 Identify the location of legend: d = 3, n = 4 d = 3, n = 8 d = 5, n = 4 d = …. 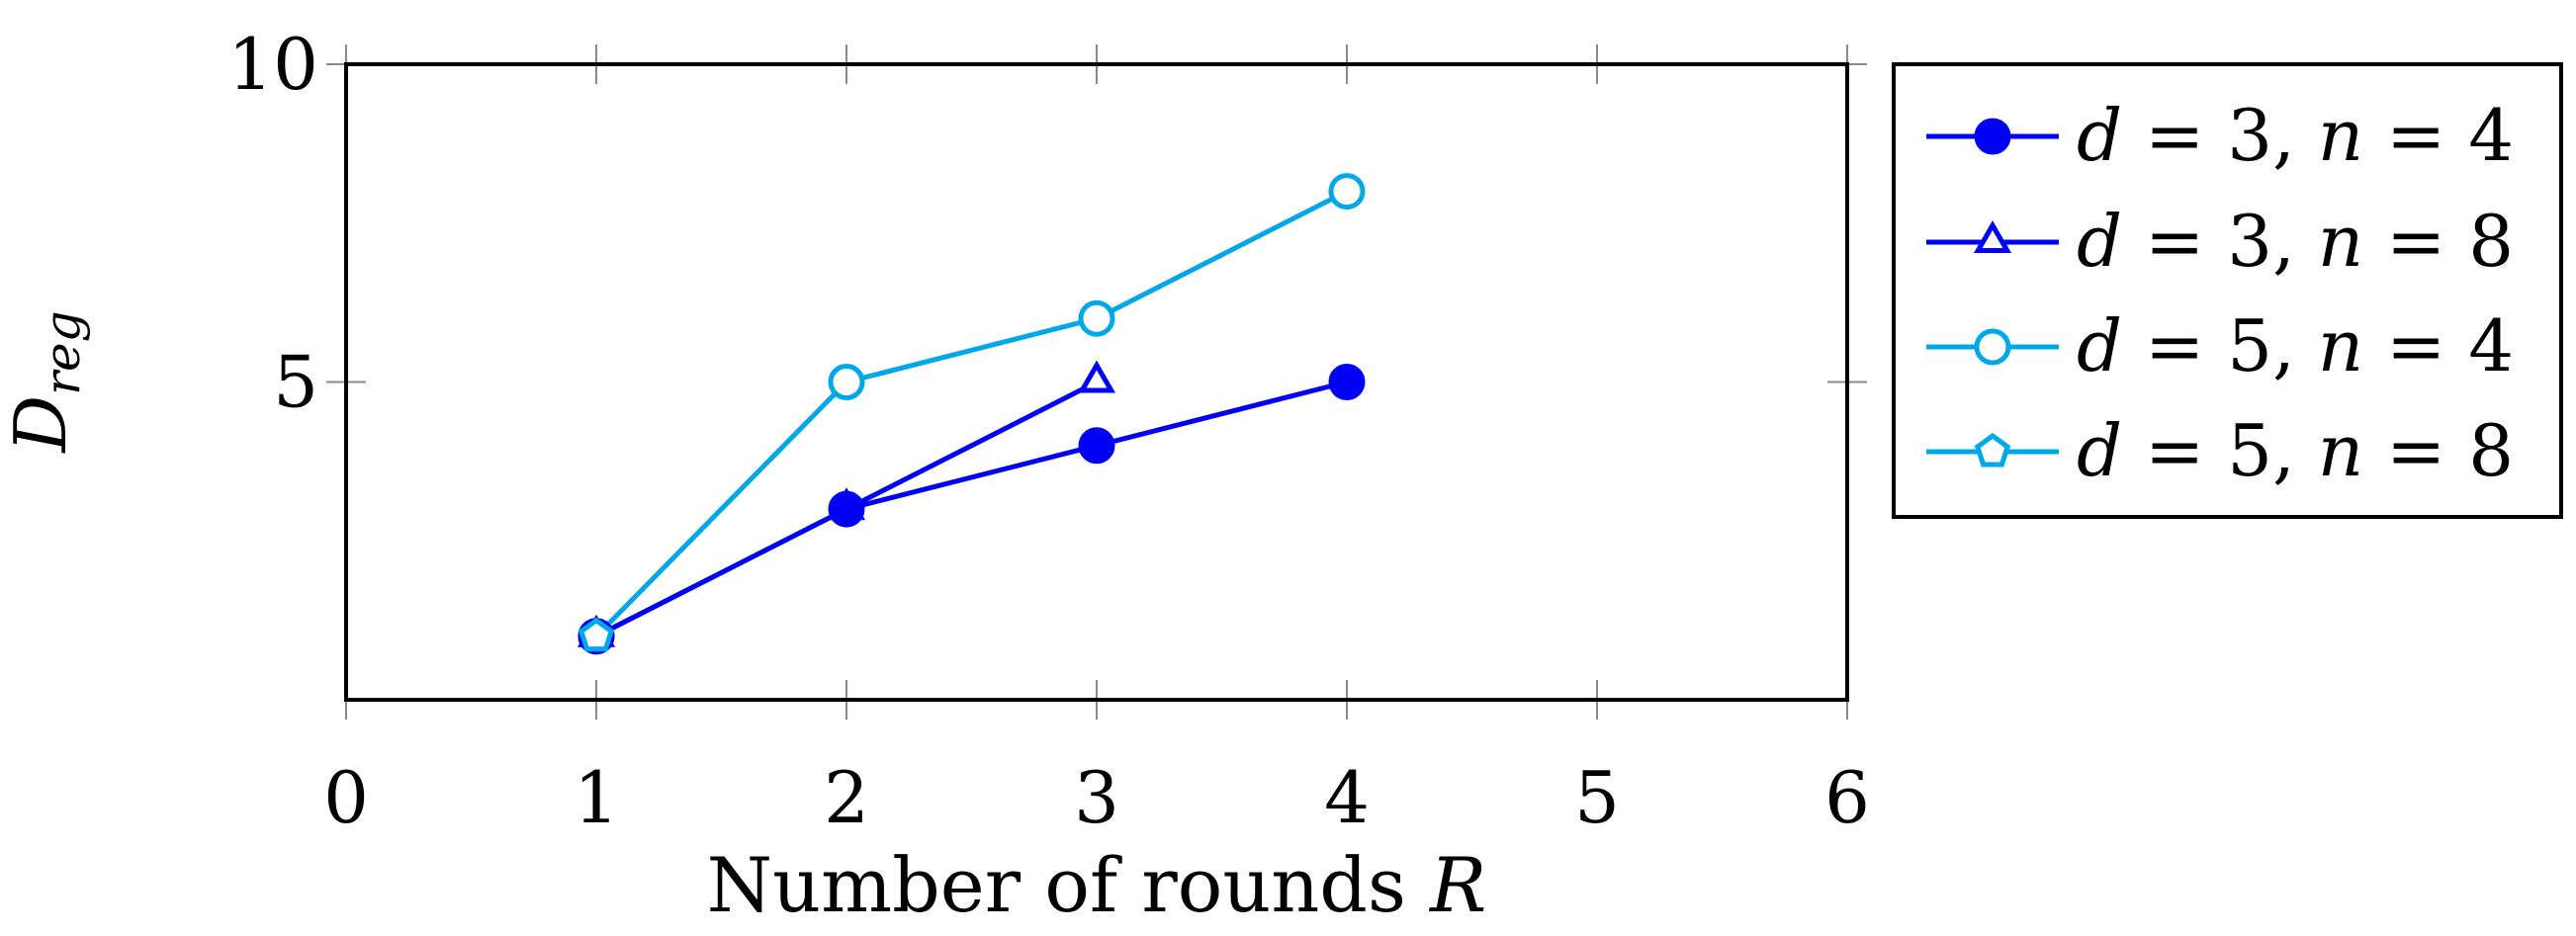
(2220, 293).